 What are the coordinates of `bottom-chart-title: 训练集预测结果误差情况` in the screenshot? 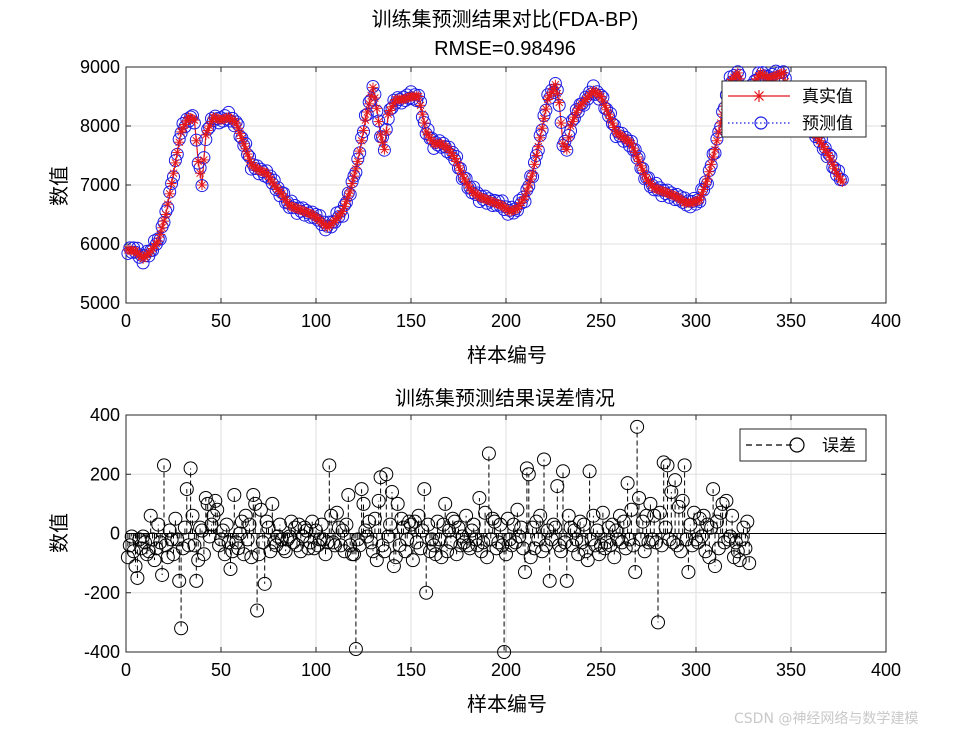 It's located at (505, 398).